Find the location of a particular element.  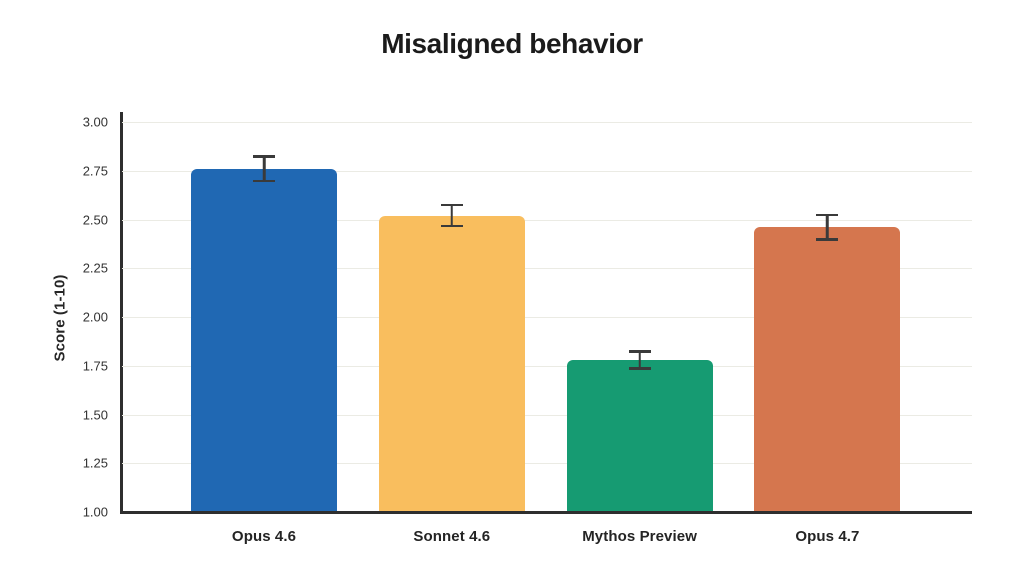

x-tick-label-sonnet-4-6: Sonnet 4.6 is located at coordinates (452, 536).